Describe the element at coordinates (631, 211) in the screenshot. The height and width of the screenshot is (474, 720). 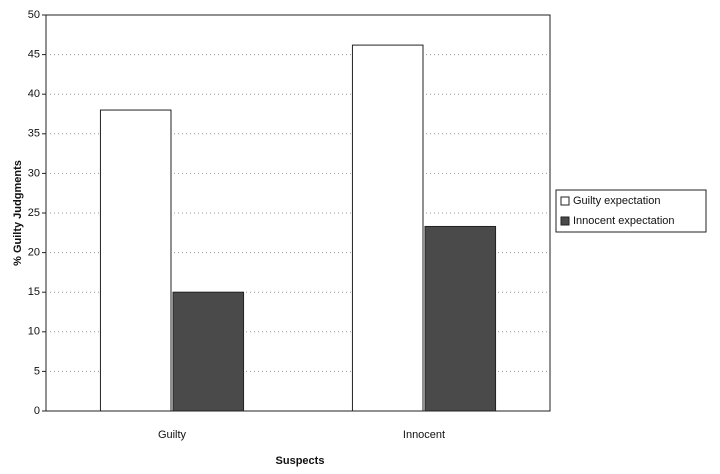
I see `legend-box` at that location.